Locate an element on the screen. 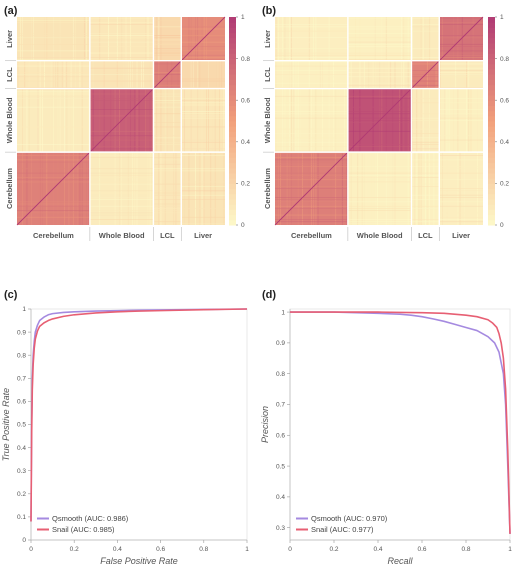 The height and width of the screenshot is (566, 520). y-group-label: Liver is located at coordinates (9, 39).